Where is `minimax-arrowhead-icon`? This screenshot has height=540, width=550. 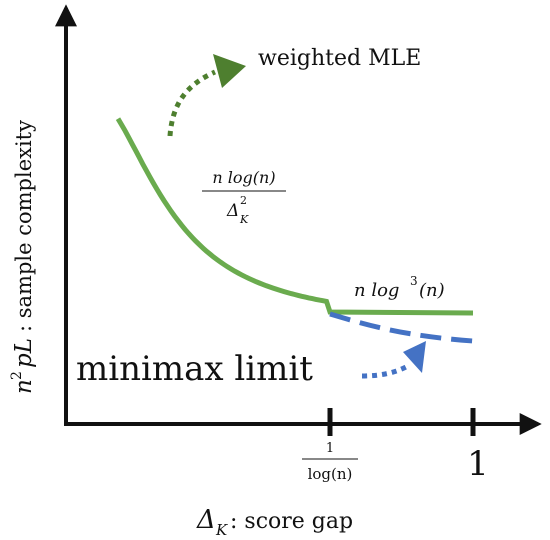
minimax-arrowhead-icon is located at coordinates (414, 357).